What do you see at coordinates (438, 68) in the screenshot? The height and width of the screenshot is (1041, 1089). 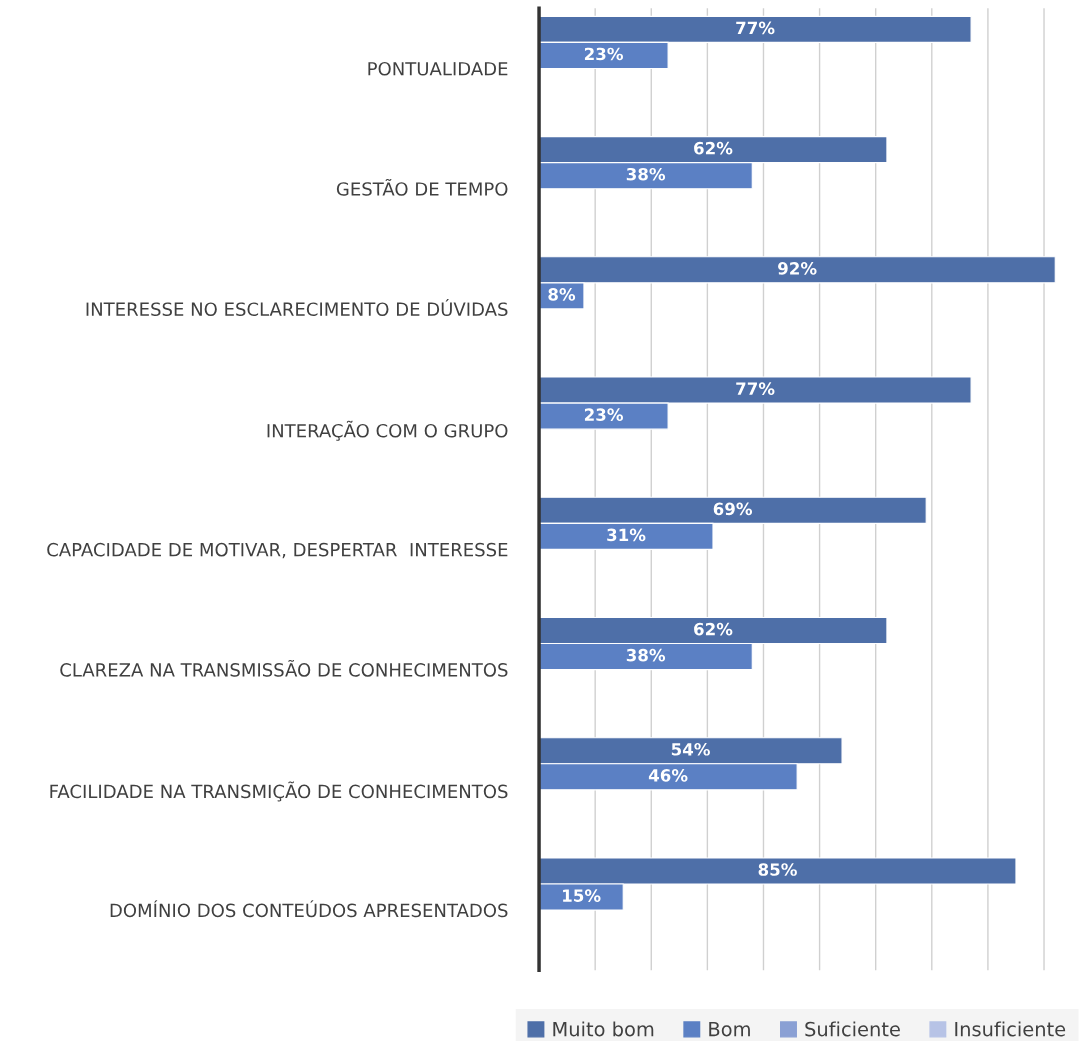 I see `y-tick-label: PONTUALIDADE` at bounding box center [438, 68].